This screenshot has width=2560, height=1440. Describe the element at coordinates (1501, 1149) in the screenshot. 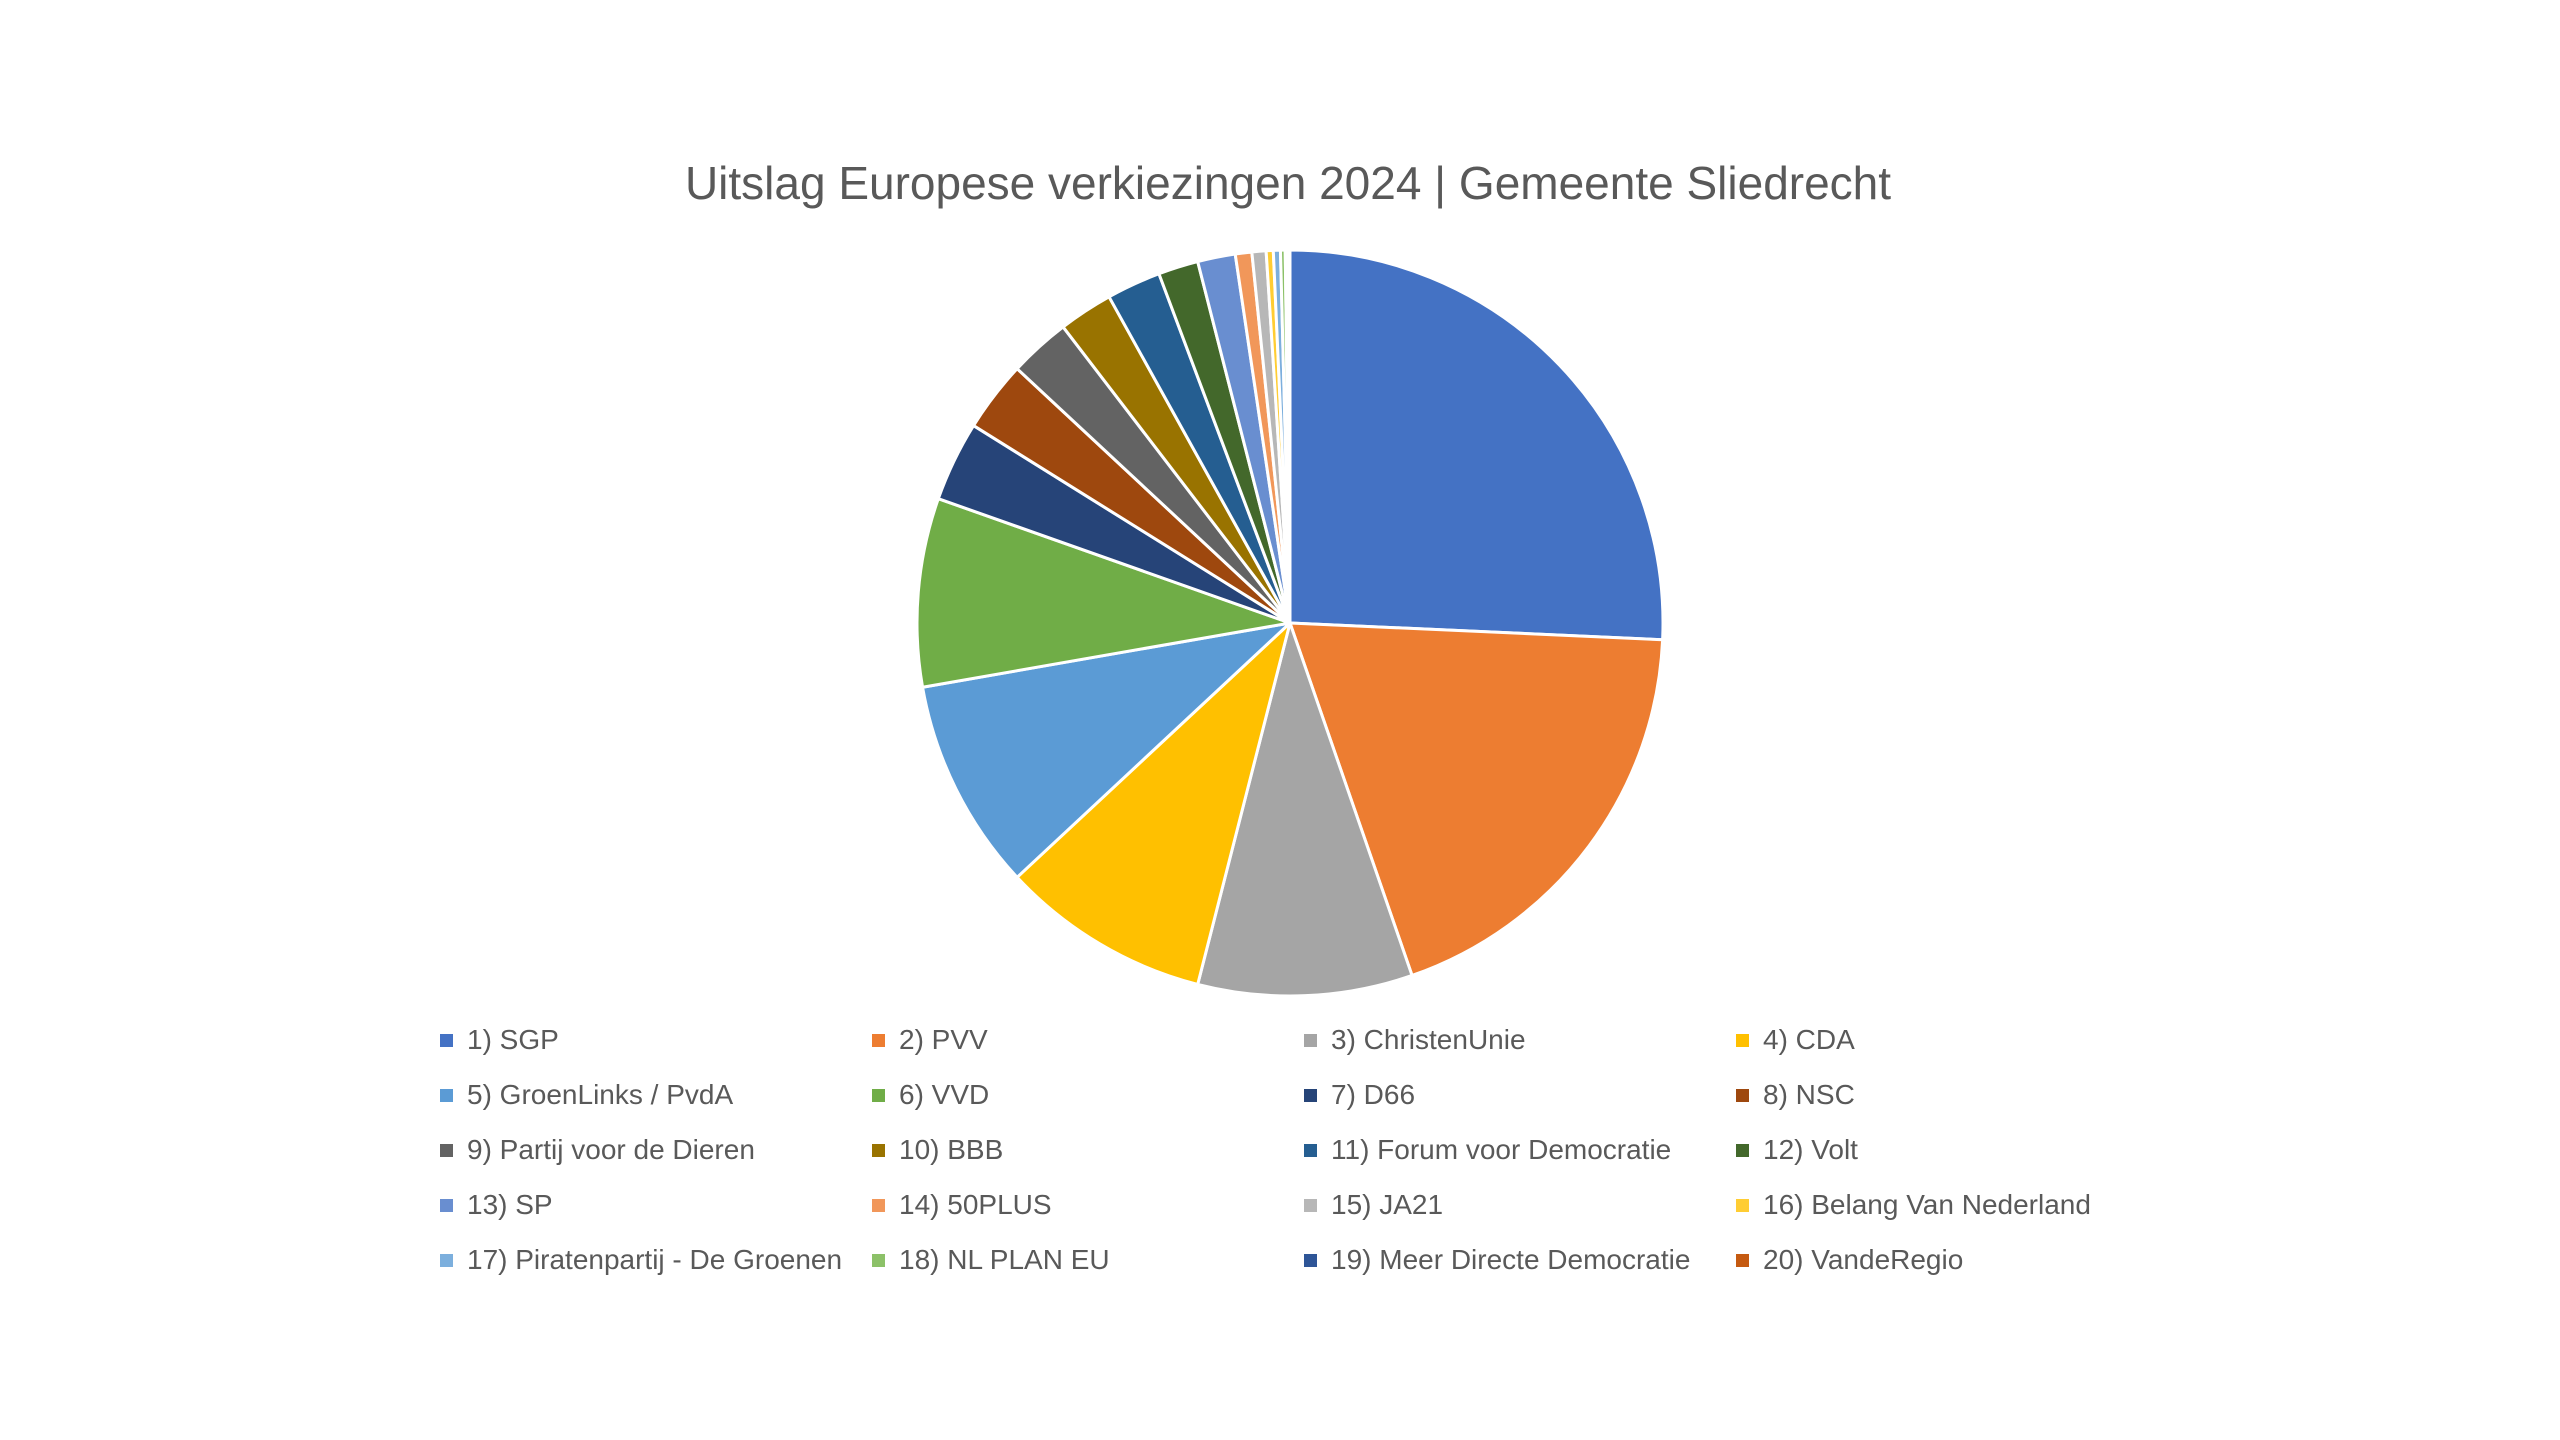

I see `legend-label-11: 11) Forum voor Democratie` at that location.